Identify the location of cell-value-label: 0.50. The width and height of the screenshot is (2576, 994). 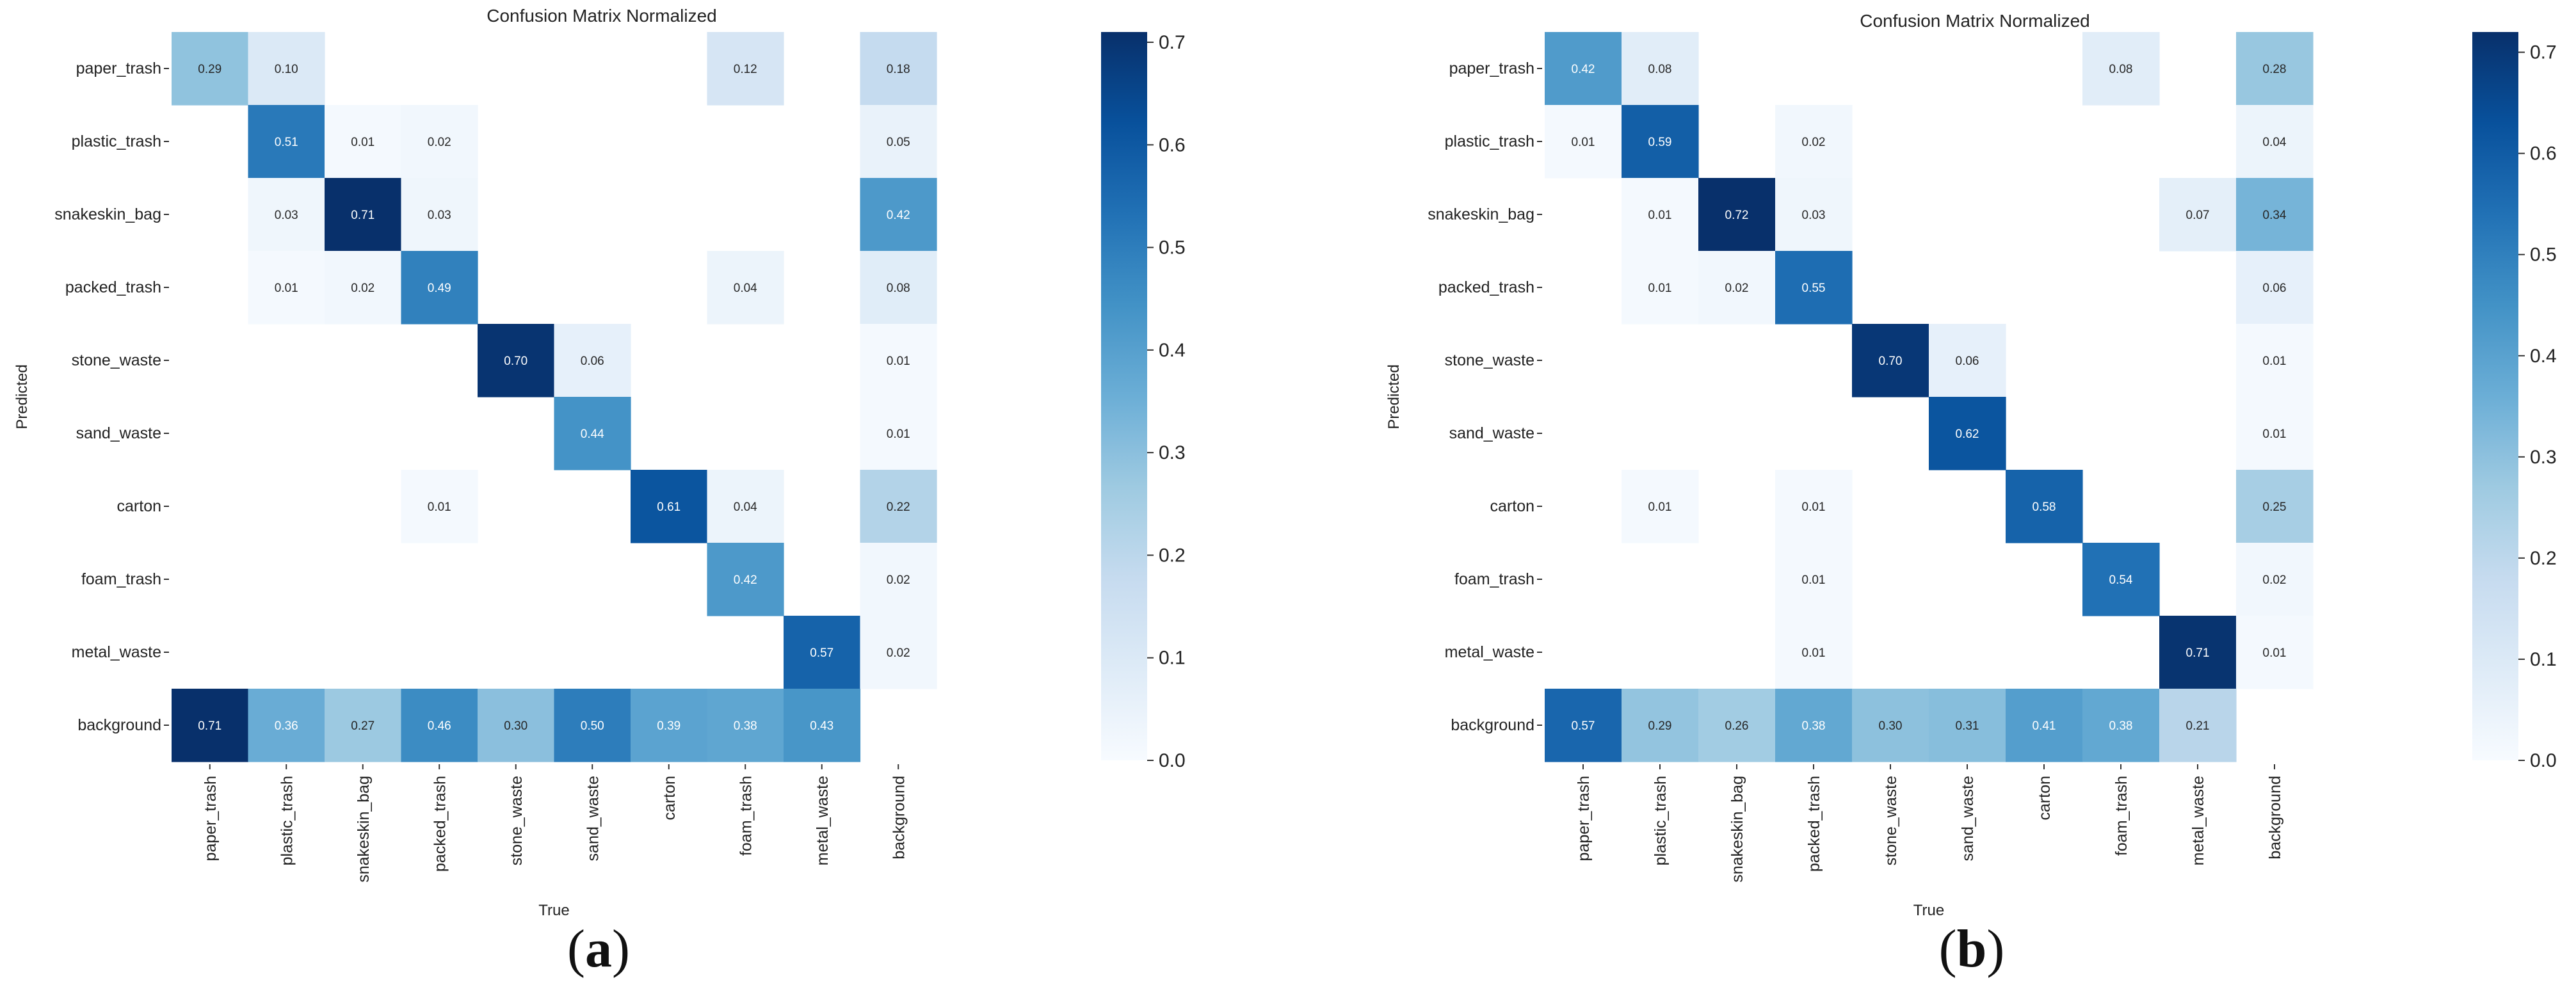
(592, 726).